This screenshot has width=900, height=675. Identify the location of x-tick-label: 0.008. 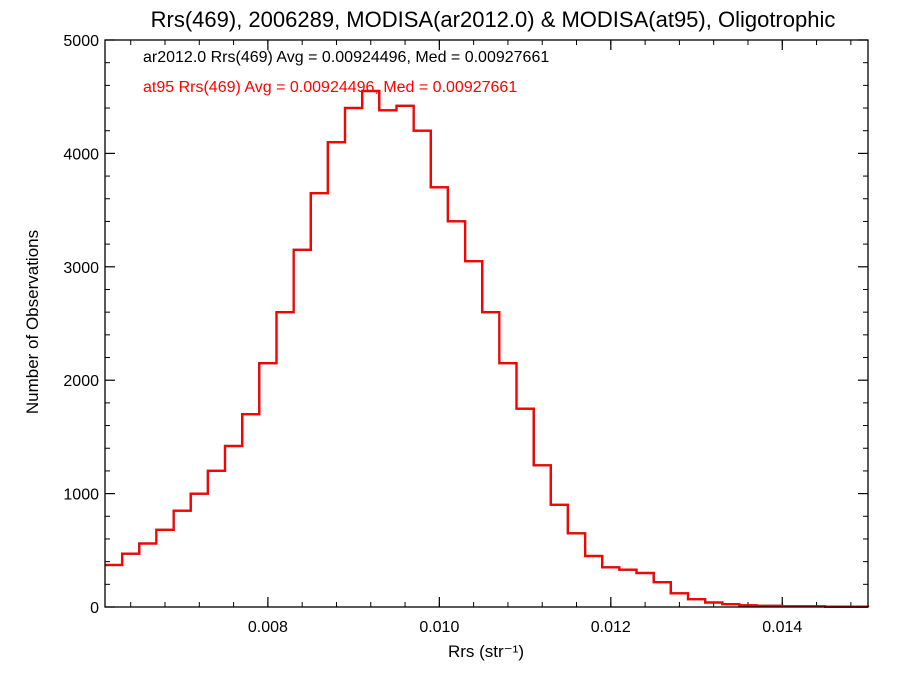
(268, 627).